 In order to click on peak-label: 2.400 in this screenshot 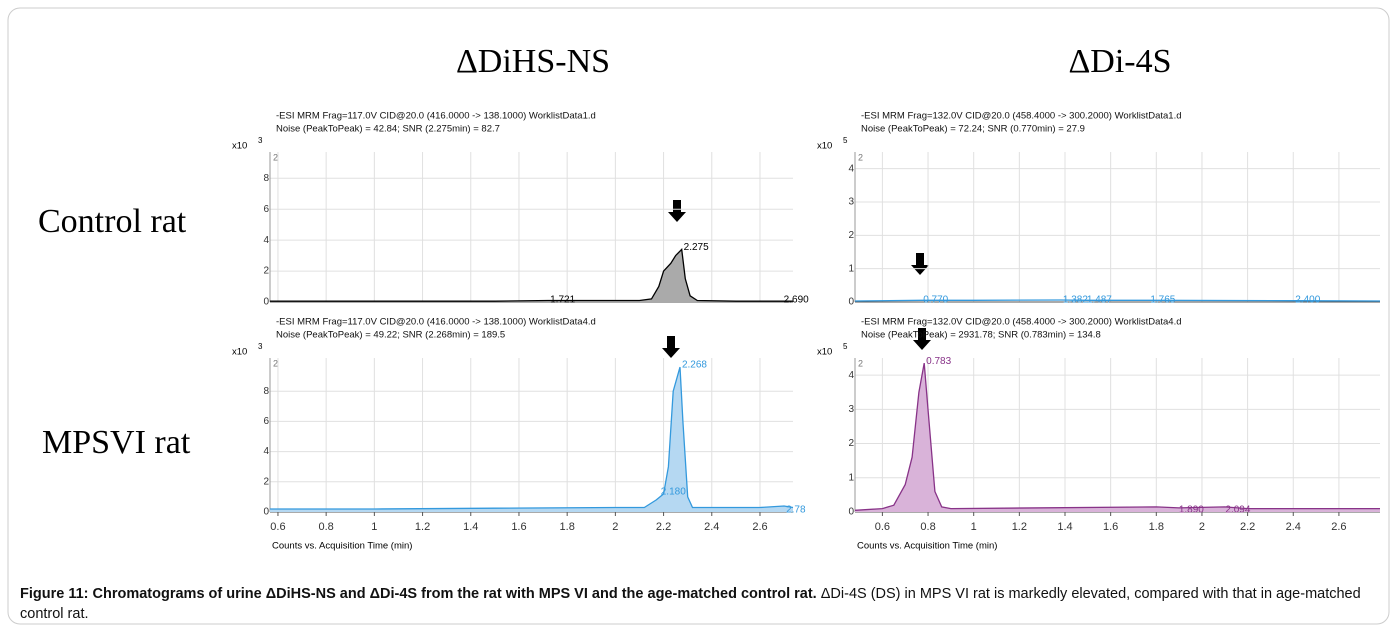, I will do `click(1307, 300)`.